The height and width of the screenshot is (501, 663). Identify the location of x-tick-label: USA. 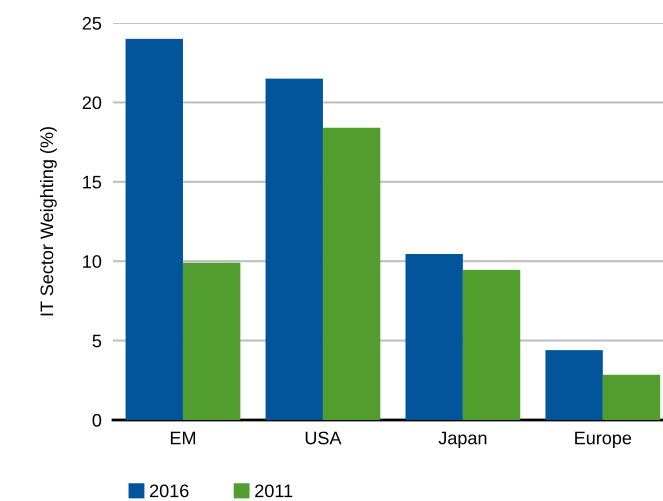
(324, 438).